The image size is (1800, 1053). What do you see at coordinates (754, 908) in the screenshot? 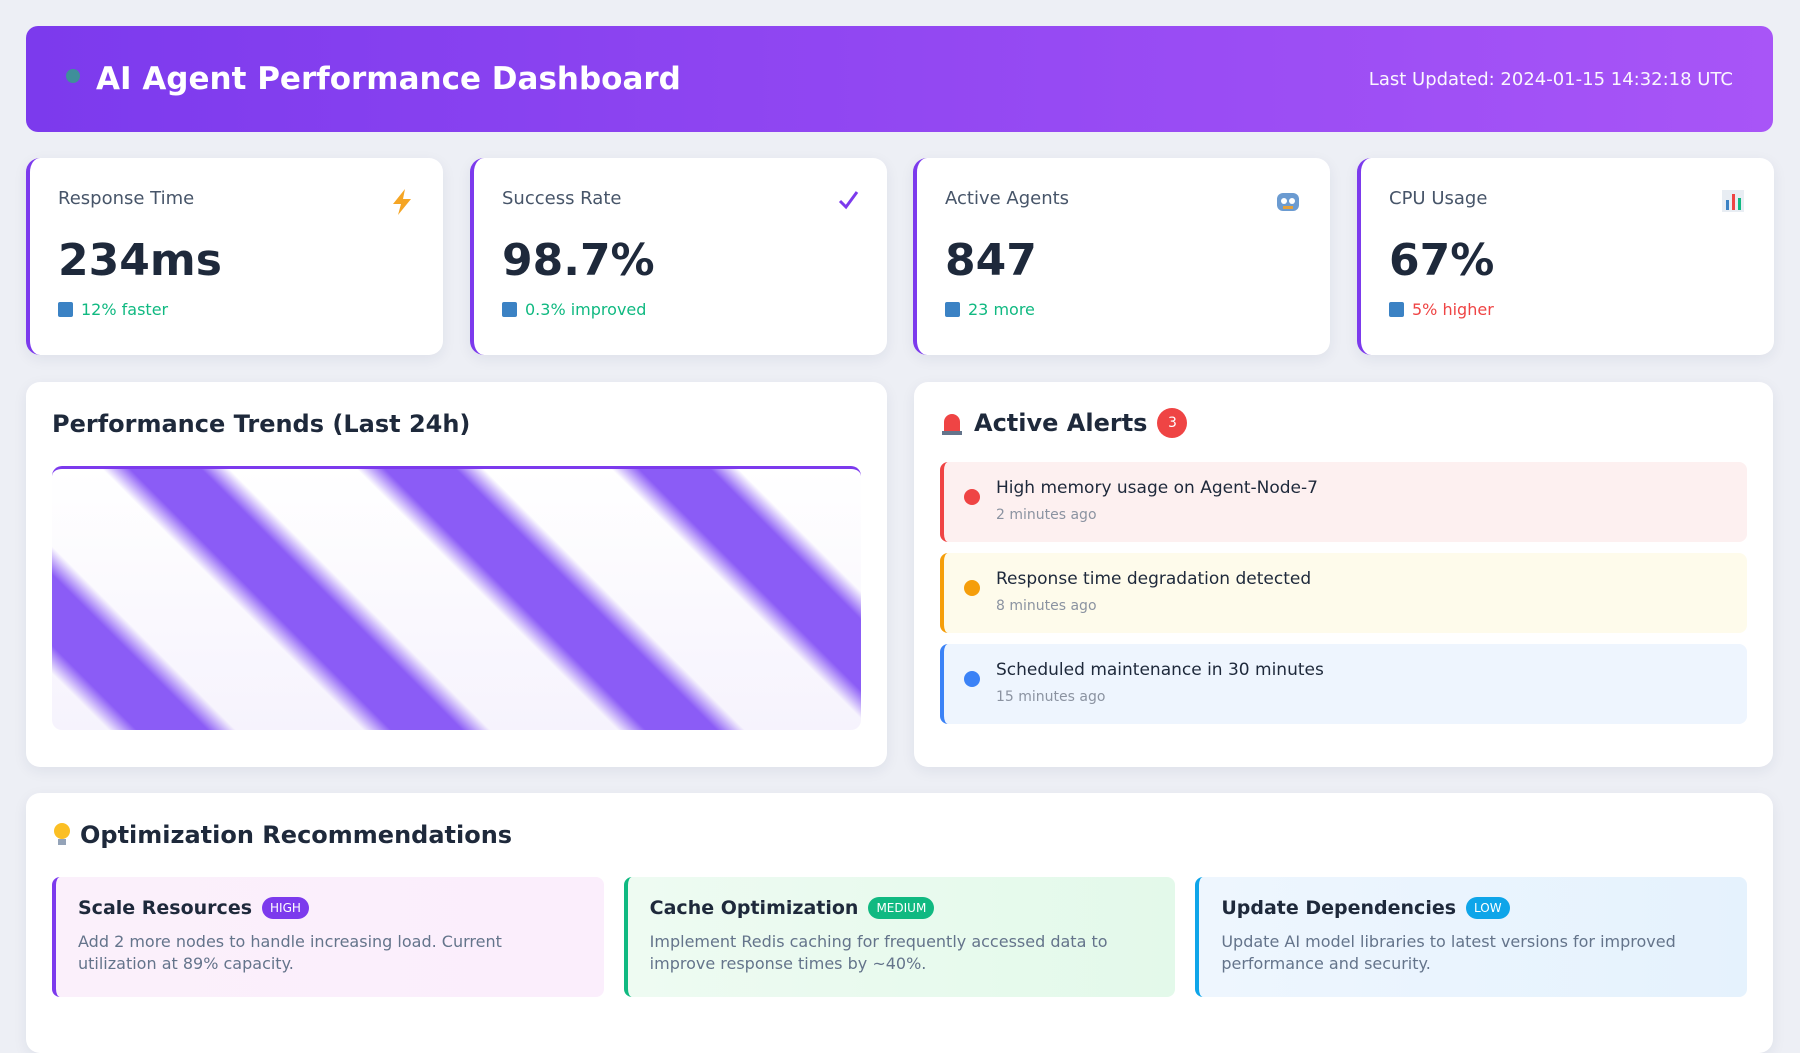
I see `rec-title: Cache Optimization` at bounding box center [754, 908].